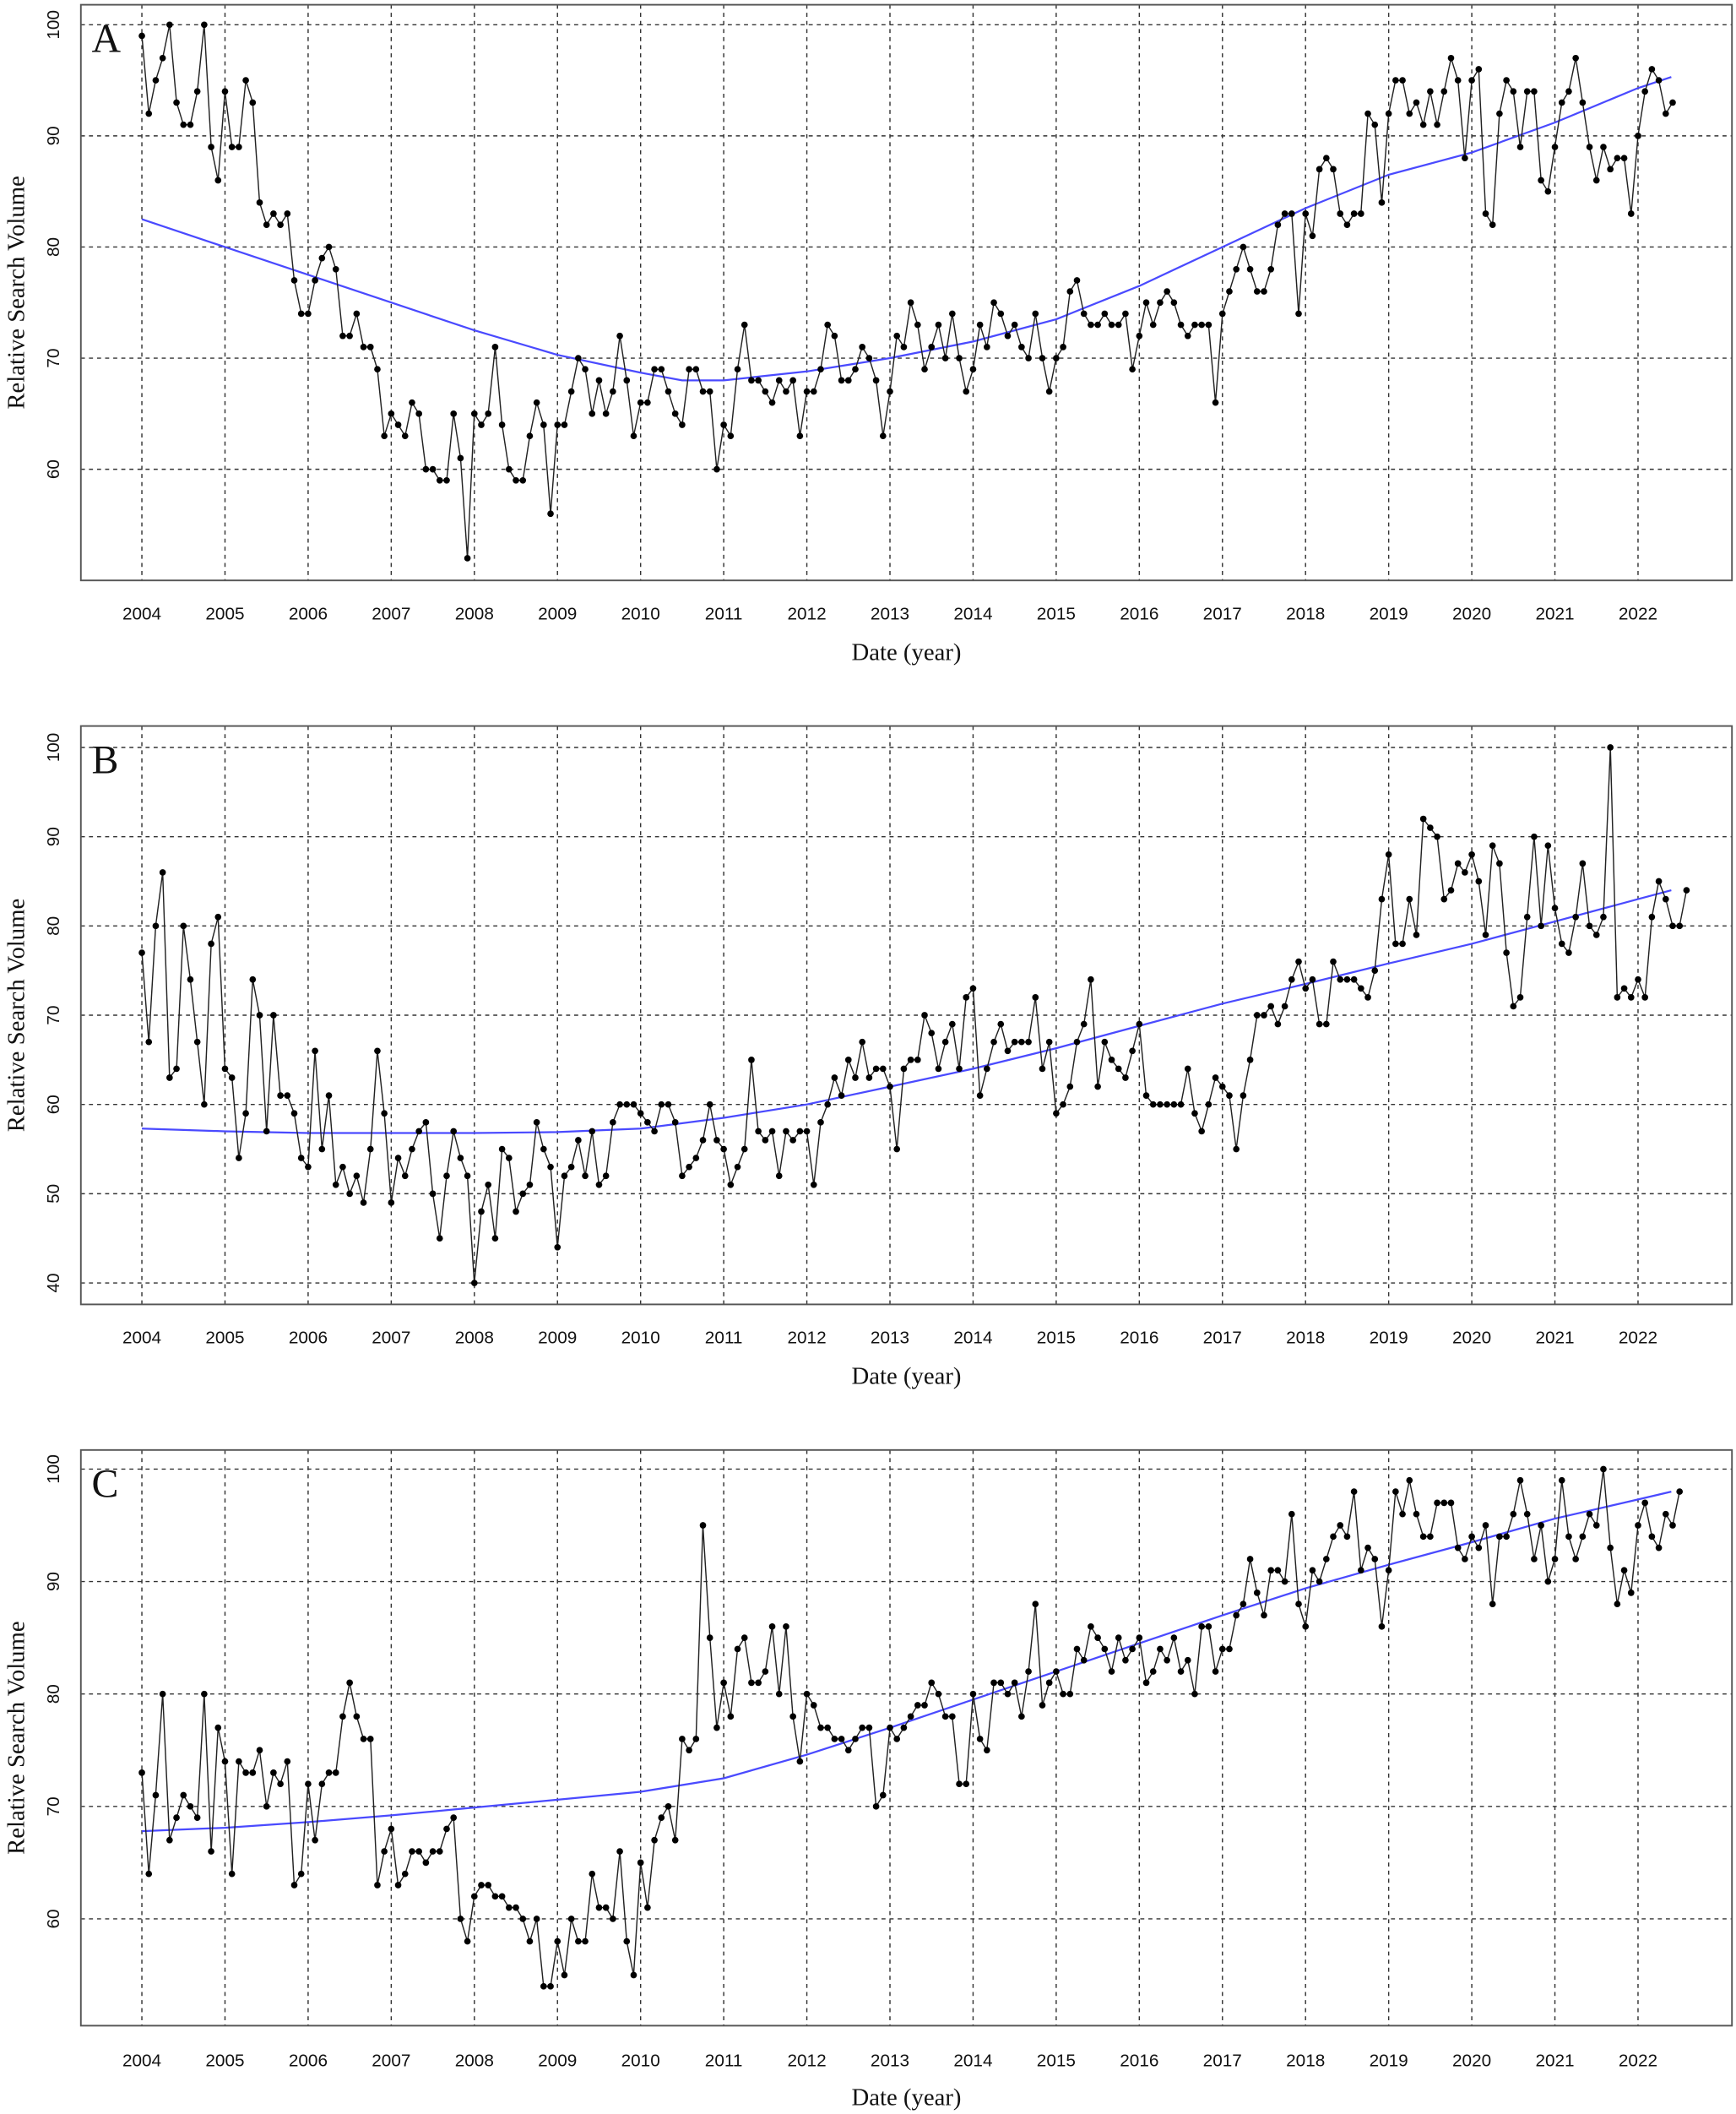 This screenshot has width=1736, height=2114. What do you see at coordinates (807, 1338) in the screenshot?
I see `x-tick-label: 2012` at bounding box center [807, 1338].